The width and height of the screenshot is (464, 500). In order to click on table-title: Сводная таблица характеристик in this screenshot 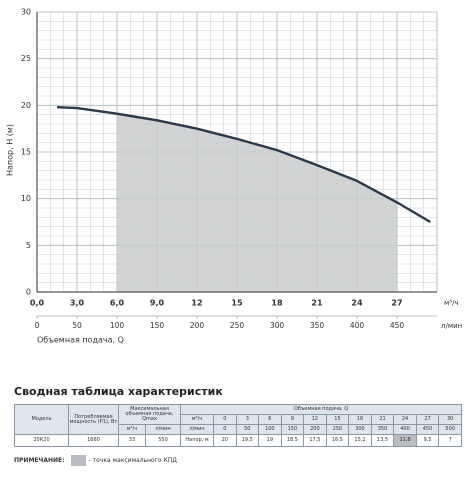, I will do `click(118, 391)`.